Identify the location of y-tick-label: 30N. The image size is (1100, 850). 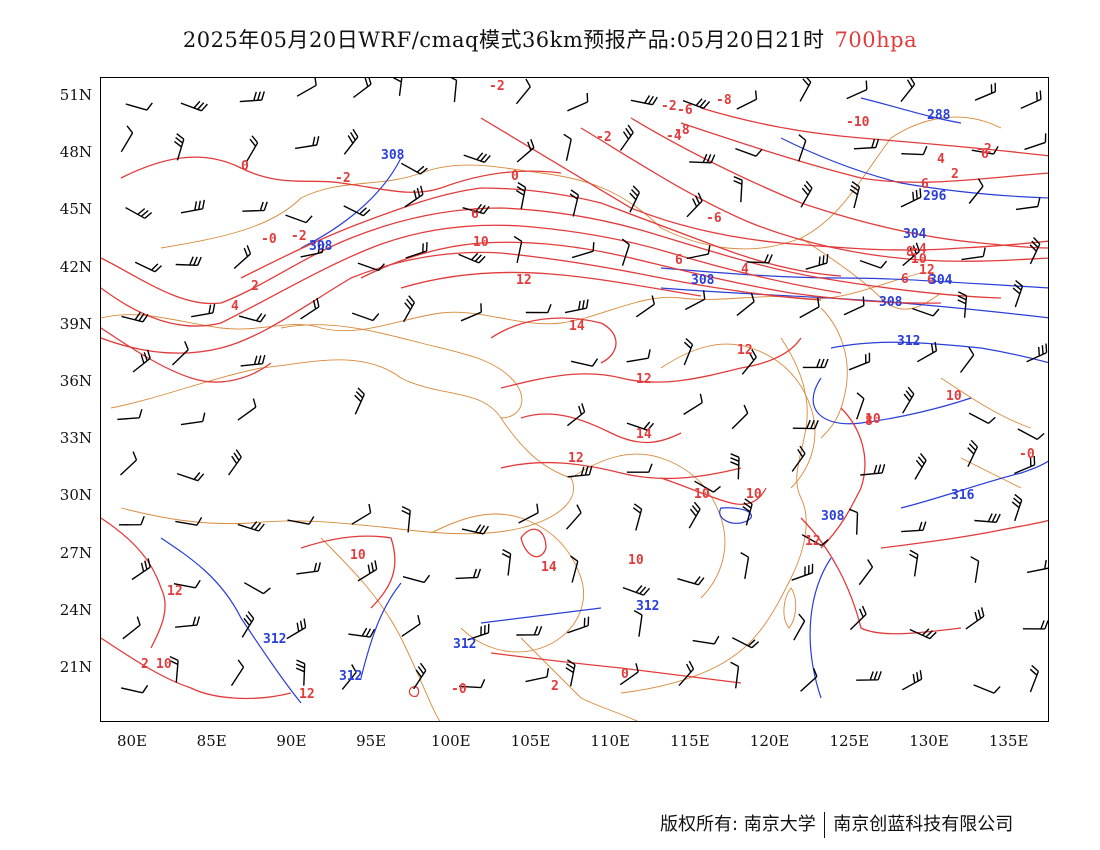
(75, 495).